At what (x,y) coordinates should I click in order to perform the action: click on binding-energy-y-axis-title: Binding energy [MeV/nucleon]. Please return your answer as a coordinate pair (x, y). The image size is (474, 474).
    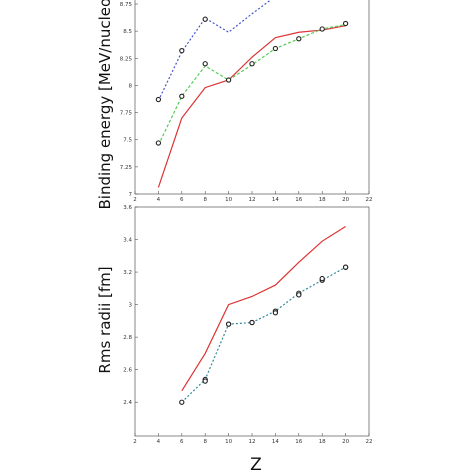
    Looking at the image, I should click on (105, 105).